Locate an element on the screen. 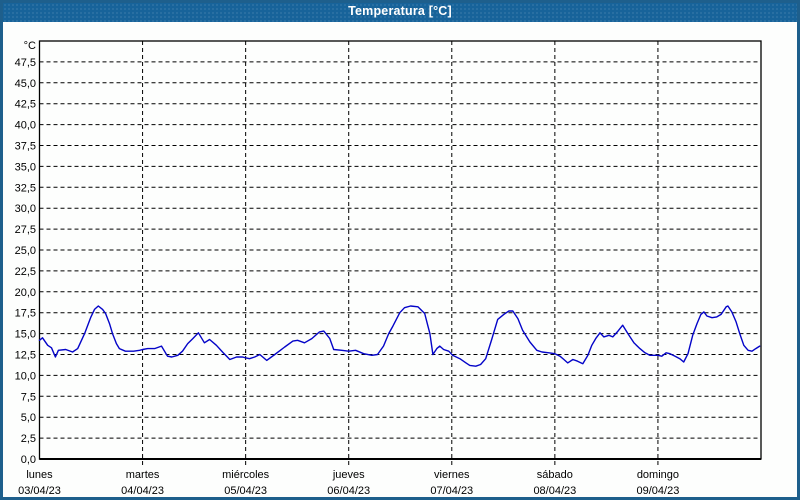 The image size is (800, 500). y-tick-label: 25,0 is located at coordinates (25, 251).